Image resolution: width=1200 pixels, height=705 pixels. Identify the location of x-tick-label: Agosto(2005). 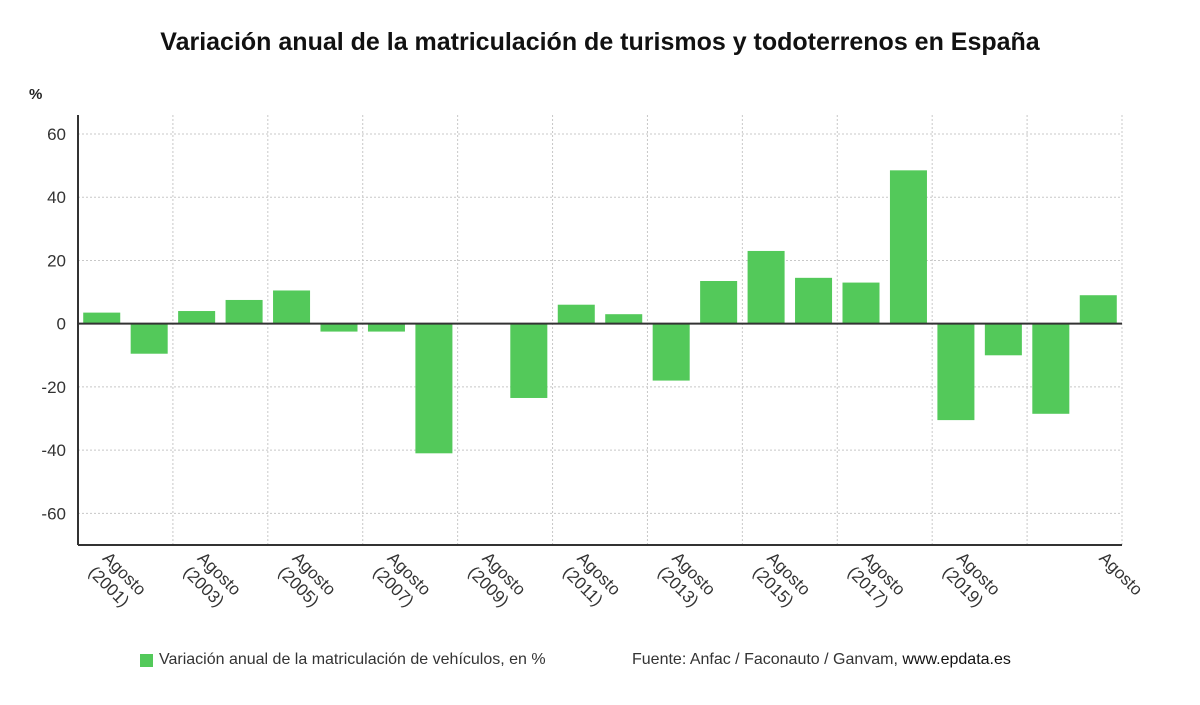
(307, 580).